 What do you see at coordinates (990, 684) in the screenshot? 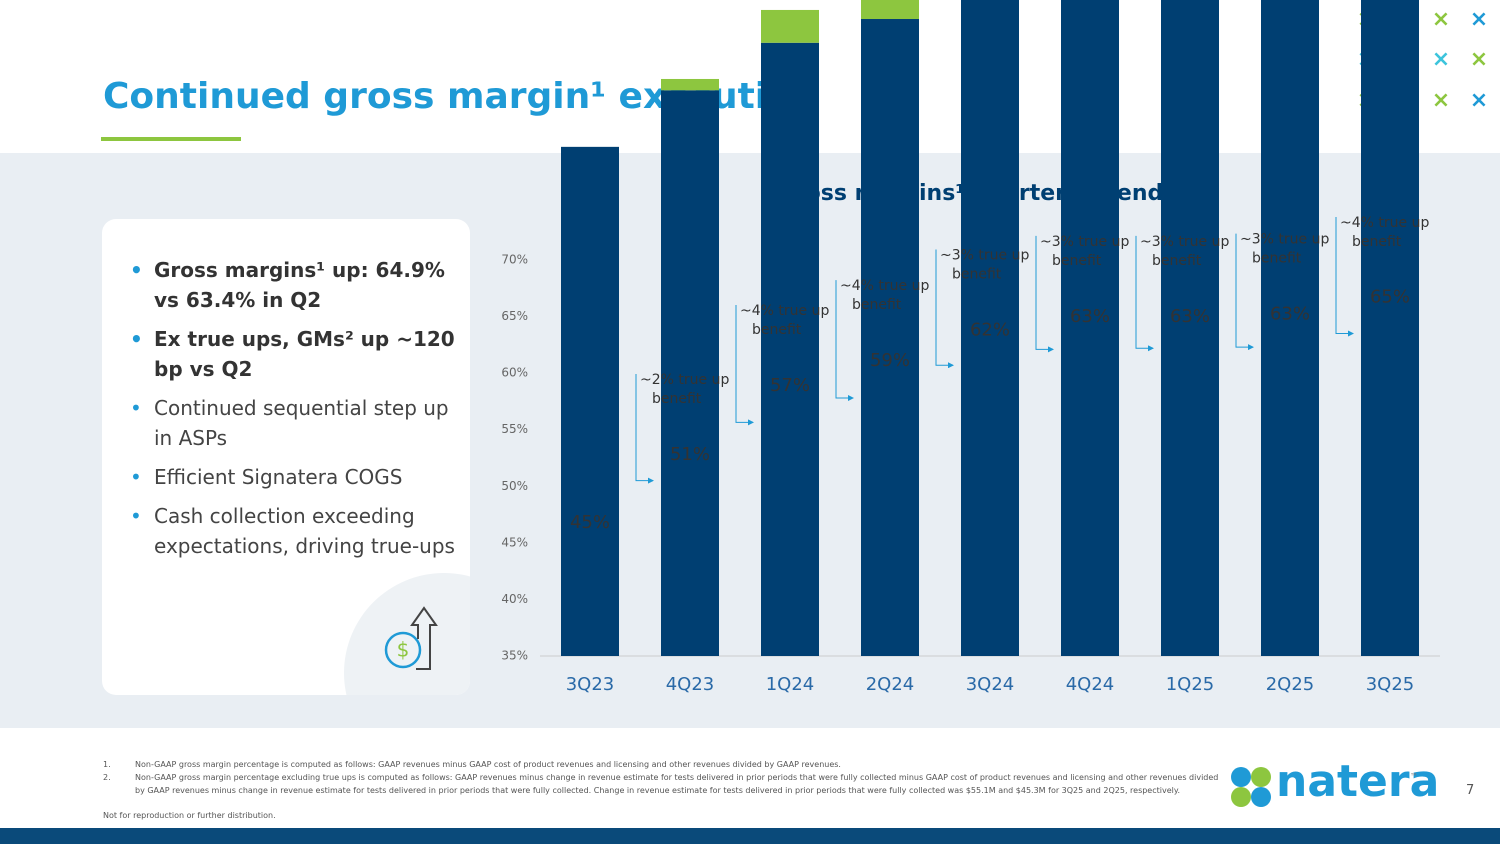
I see `x-tick-label: 3Q24` at bounding box center [990, 684].